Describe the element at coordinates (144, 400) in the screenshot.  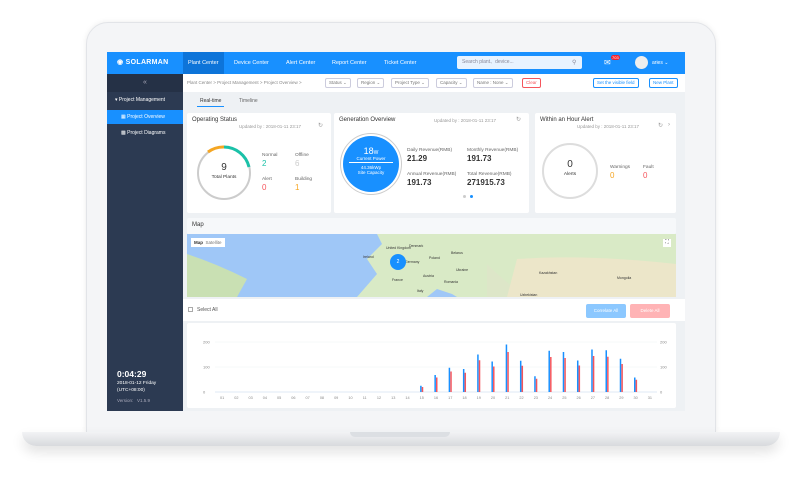
I see `version-value: V1.5.9` at that location.